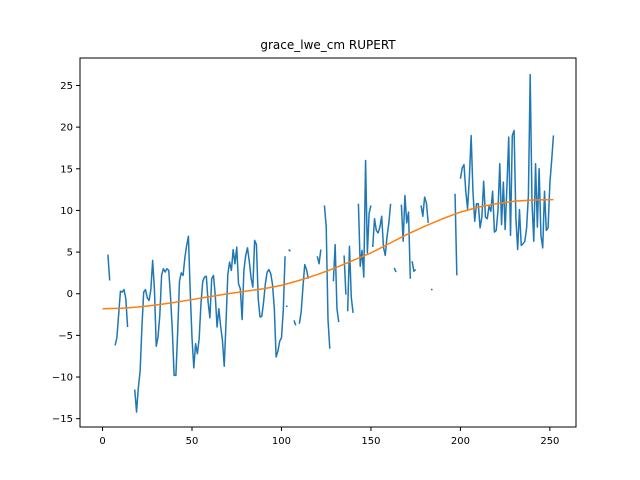 The image size is (640, 480). Describe the element at coordinates (549, 441) in the screenshot. I see `x-tick-label: 250` at that location.